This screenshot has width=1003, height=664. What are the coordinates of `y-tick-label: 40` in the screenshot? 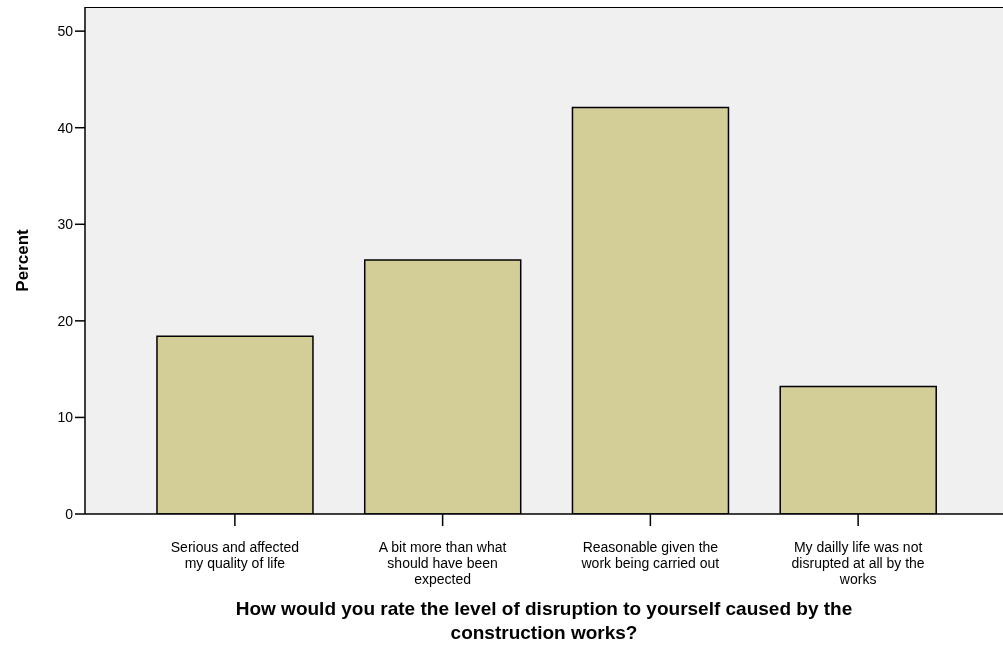 It's located at (65, 127).